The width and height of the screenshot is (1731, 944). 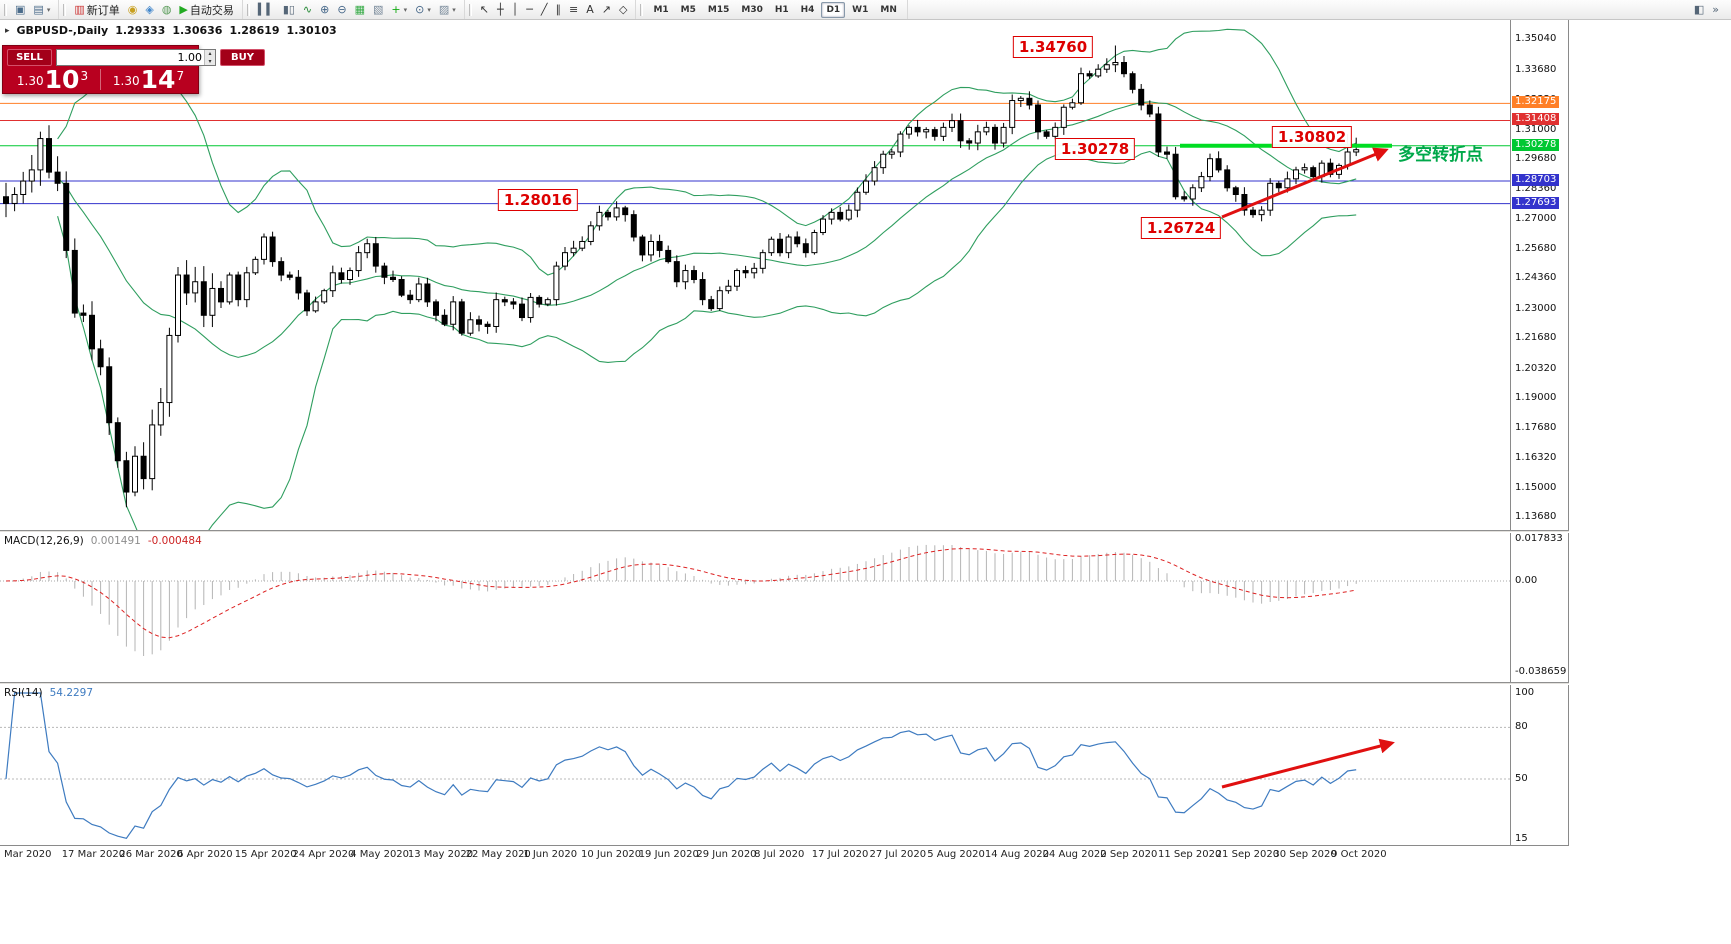 I want to click on new-chart-icon: ▣, so click(x=20, y=9).